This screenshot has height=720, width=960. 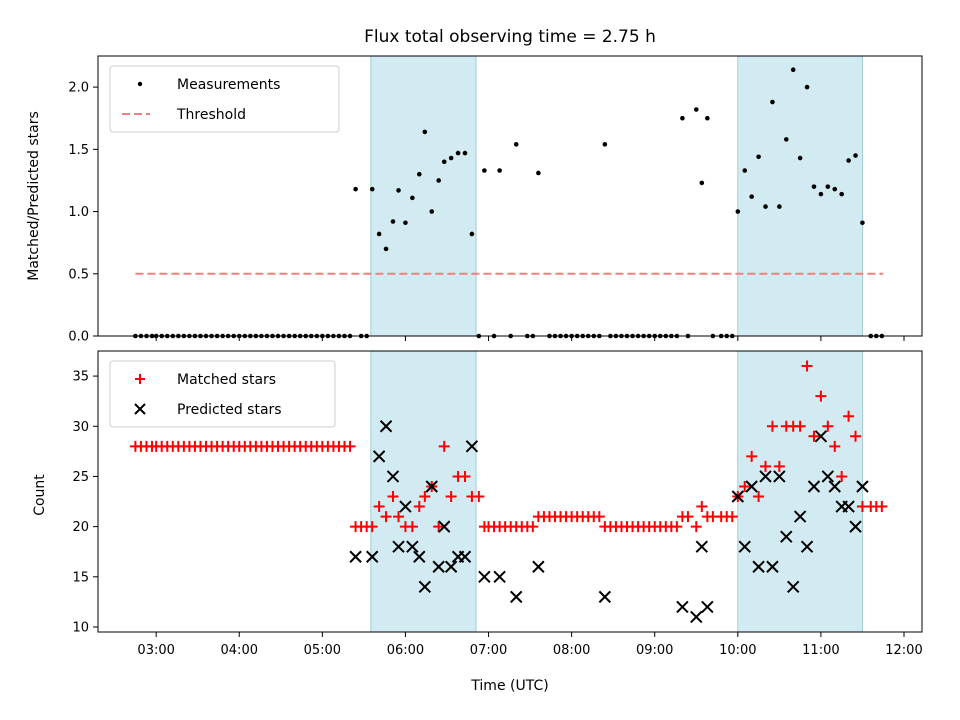 I want to click on legend: Measurements Threshold, so click(x=224, y=99).